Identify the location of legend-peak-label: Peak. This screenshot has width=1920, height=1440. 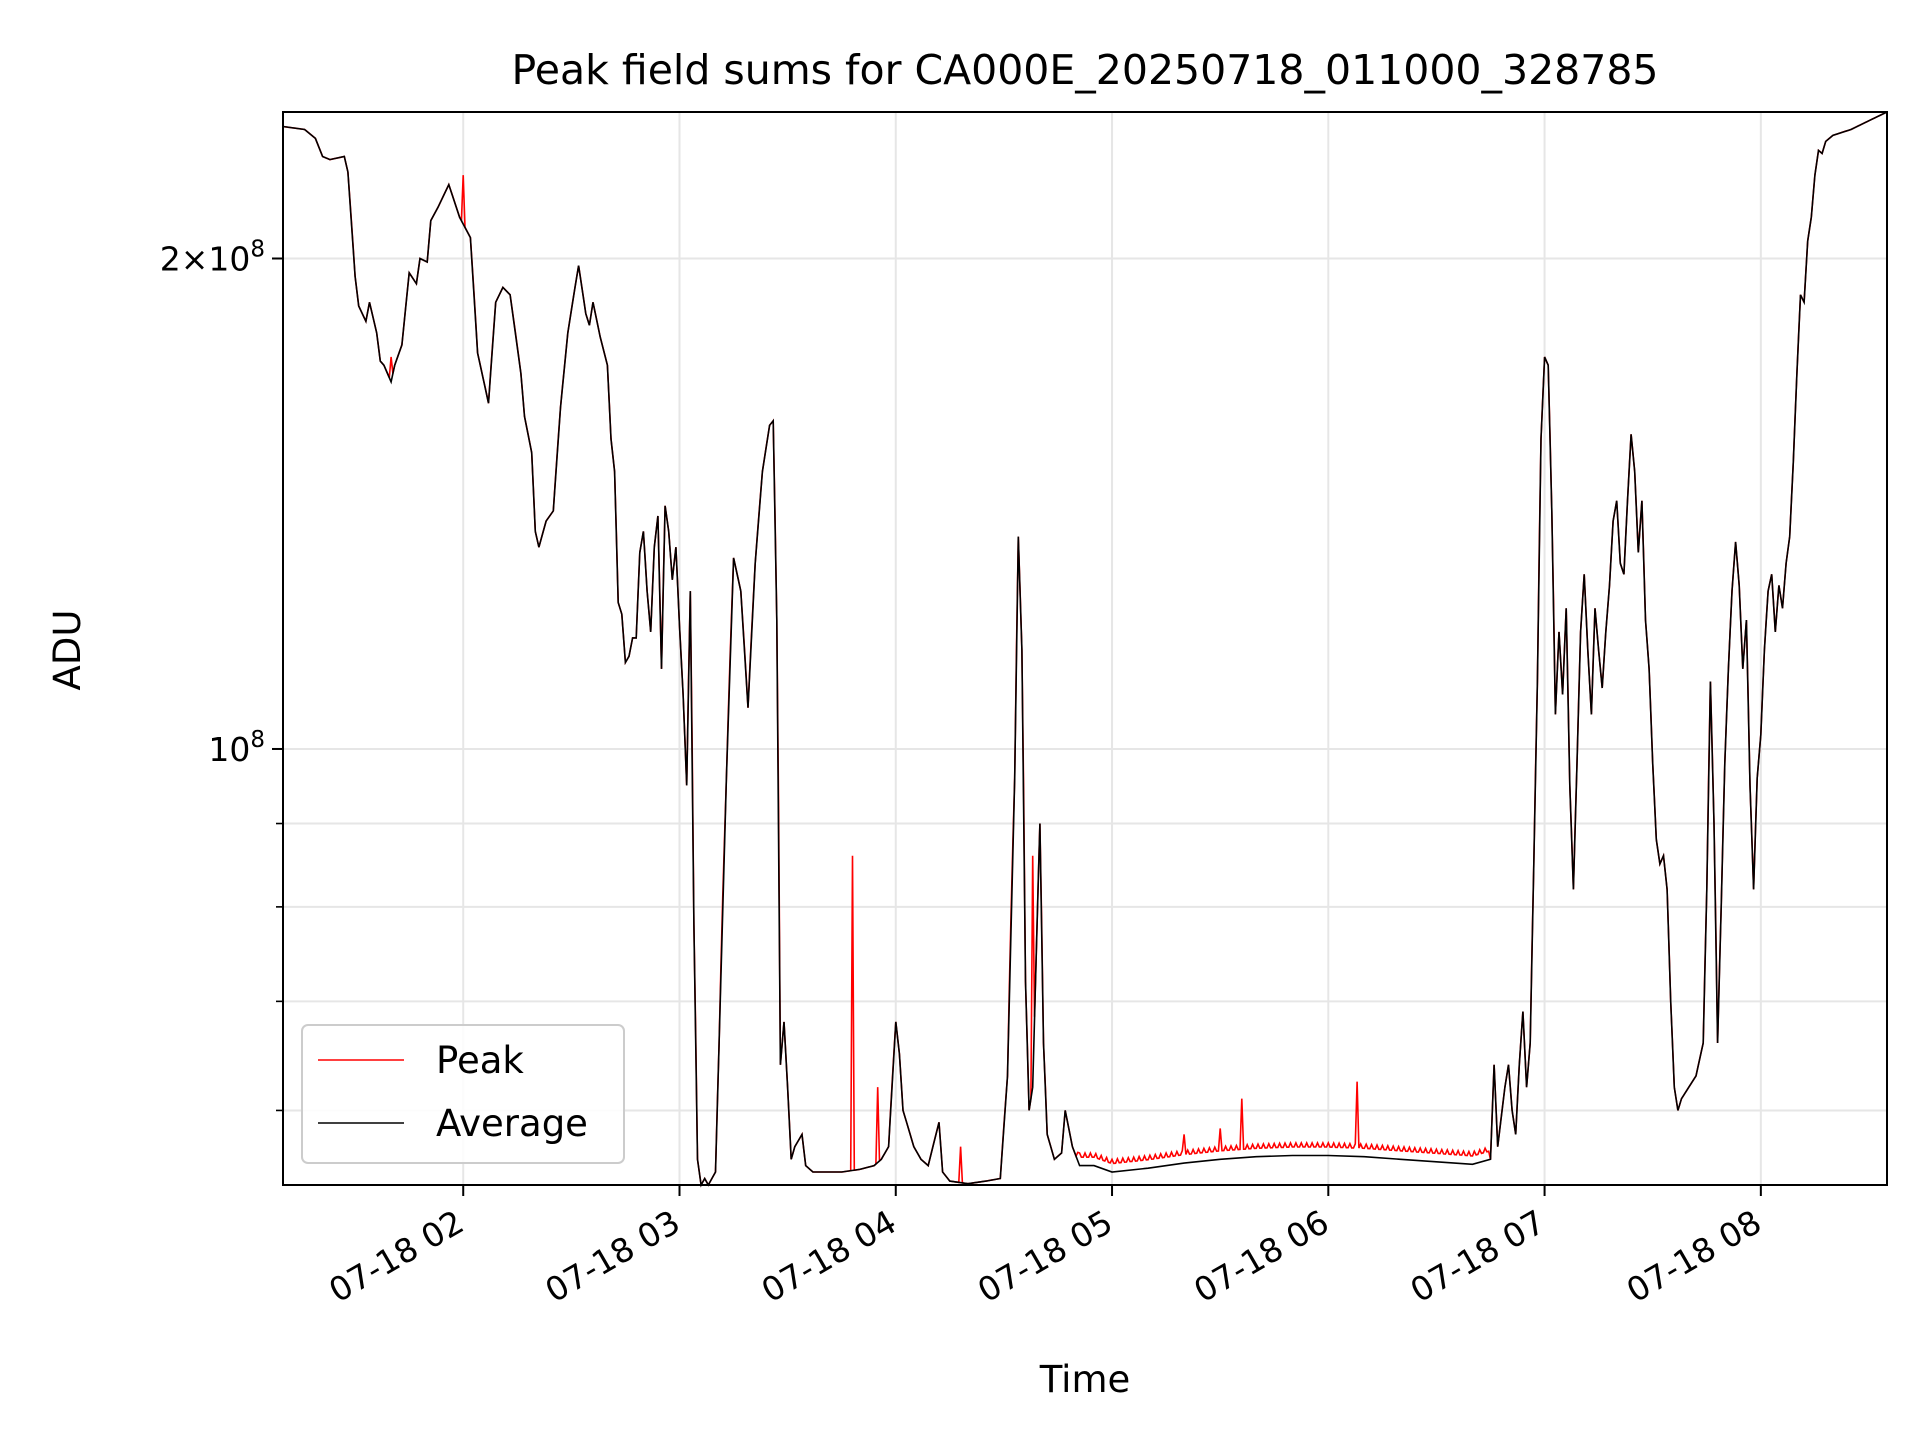
(480, 1060).